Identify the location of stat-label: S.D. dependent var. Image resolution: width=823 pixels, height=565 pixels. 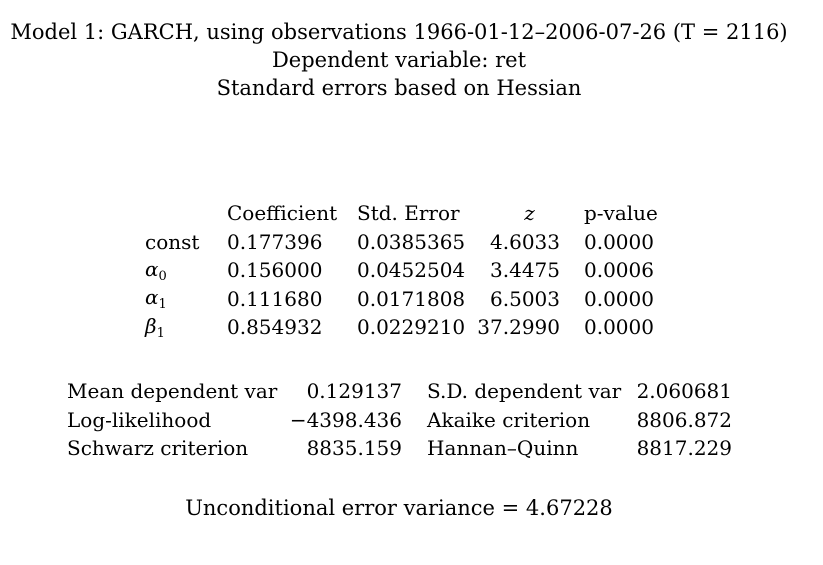
(524, 391).